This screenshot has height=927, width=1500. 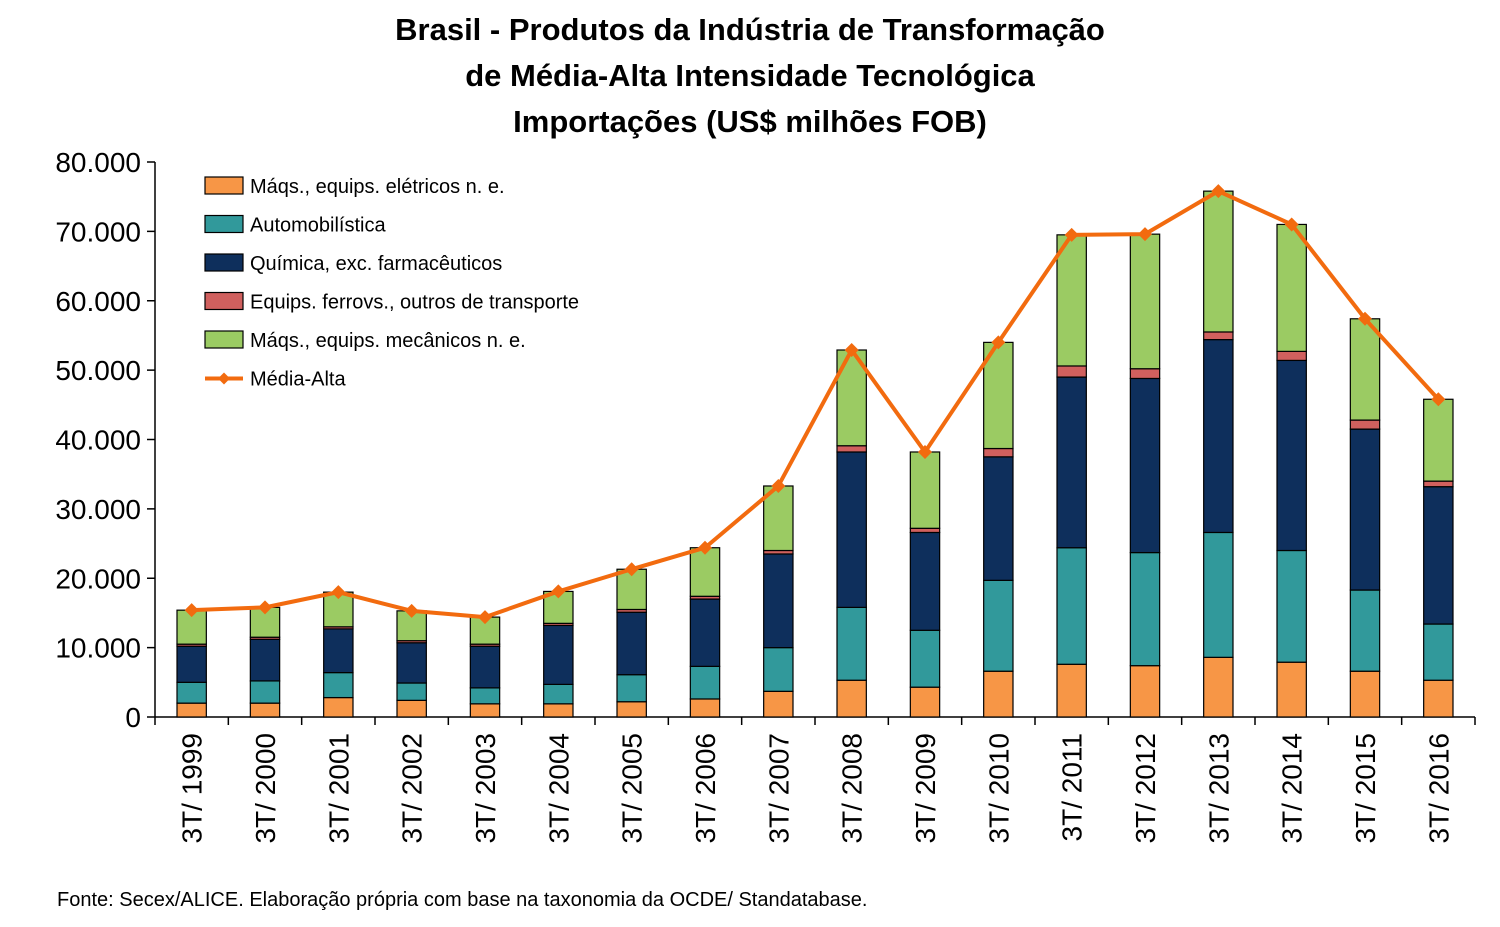 I want to click on x-tick-label: 3T/ 1999, so click(x=192, y=788).